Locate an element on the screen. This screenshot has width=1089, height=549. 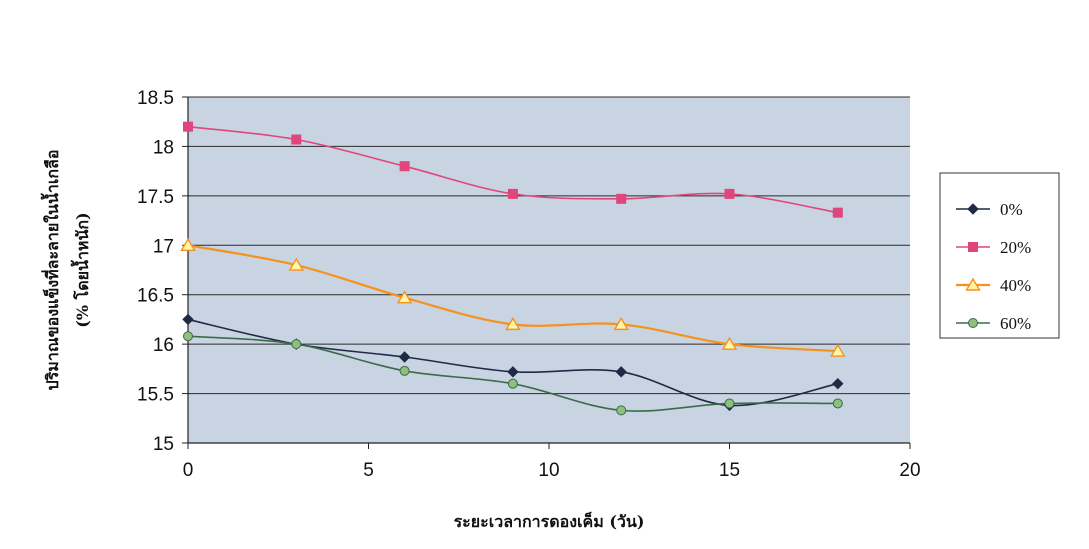
x-tick-label-0: 0 is located at coordinates (188, 470).